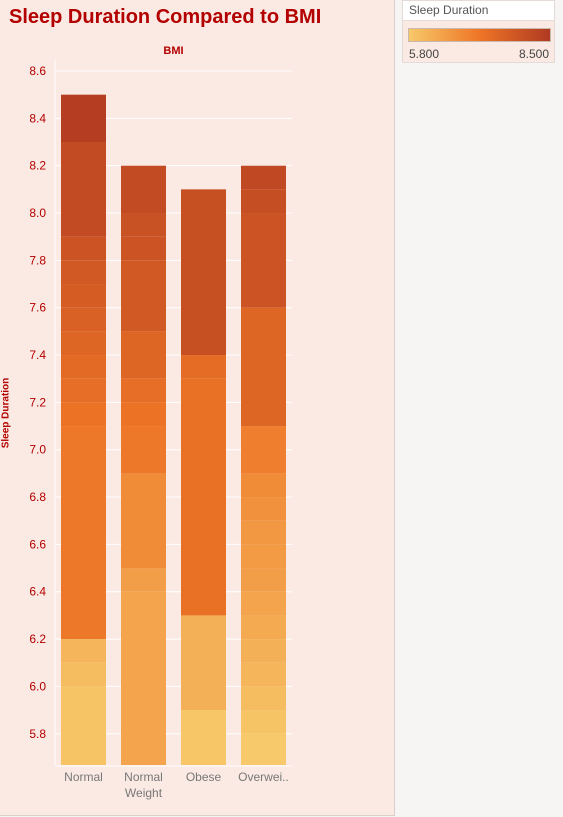  I want to click on legend-title-bar, so click(478, 11).